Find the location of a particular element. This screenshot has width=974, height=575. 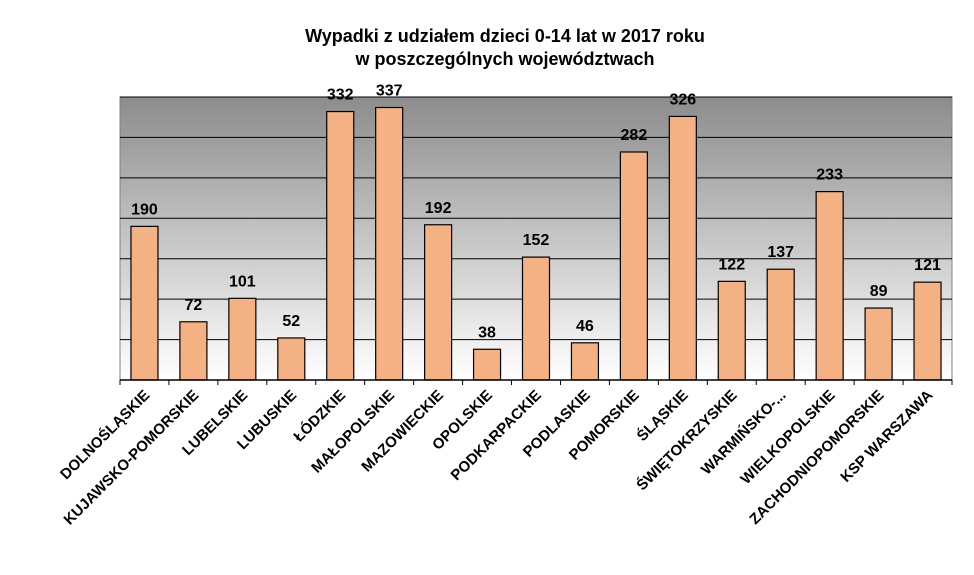

data-label: 89 is located at coordinates (879, 291).